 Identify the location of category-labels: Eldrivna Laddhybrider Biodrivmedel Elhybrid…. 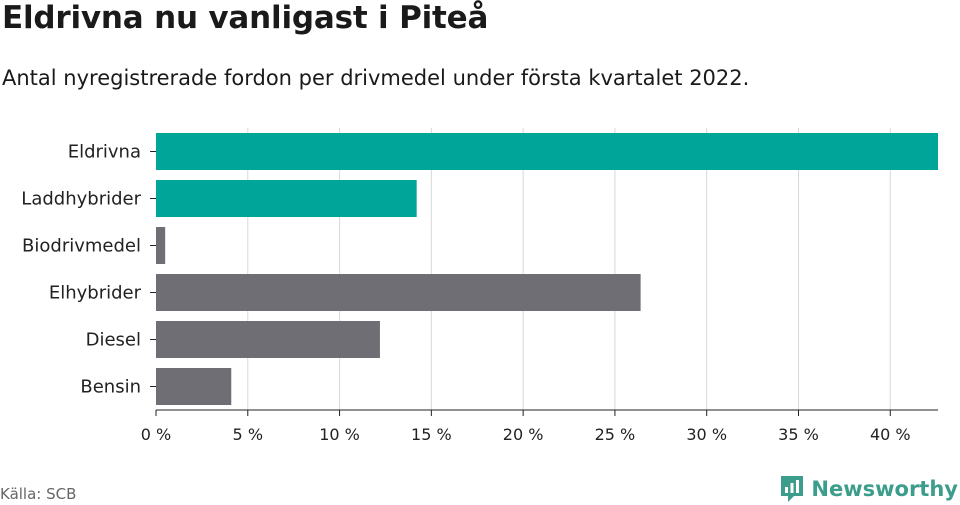
(88, 270).